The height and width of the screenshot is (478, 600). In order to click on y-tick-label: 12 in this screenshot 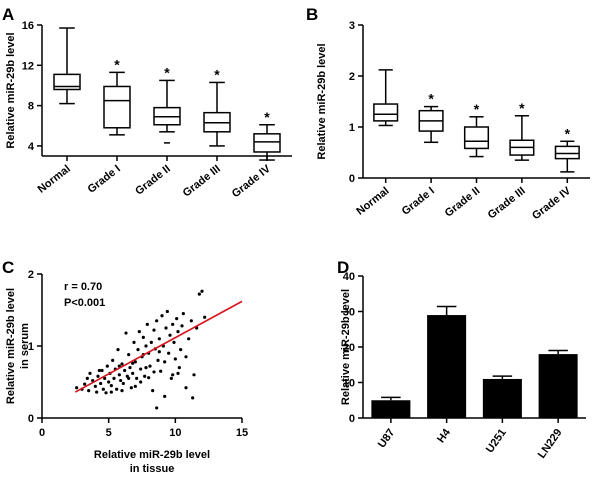, I will do `click(28, 66)`.